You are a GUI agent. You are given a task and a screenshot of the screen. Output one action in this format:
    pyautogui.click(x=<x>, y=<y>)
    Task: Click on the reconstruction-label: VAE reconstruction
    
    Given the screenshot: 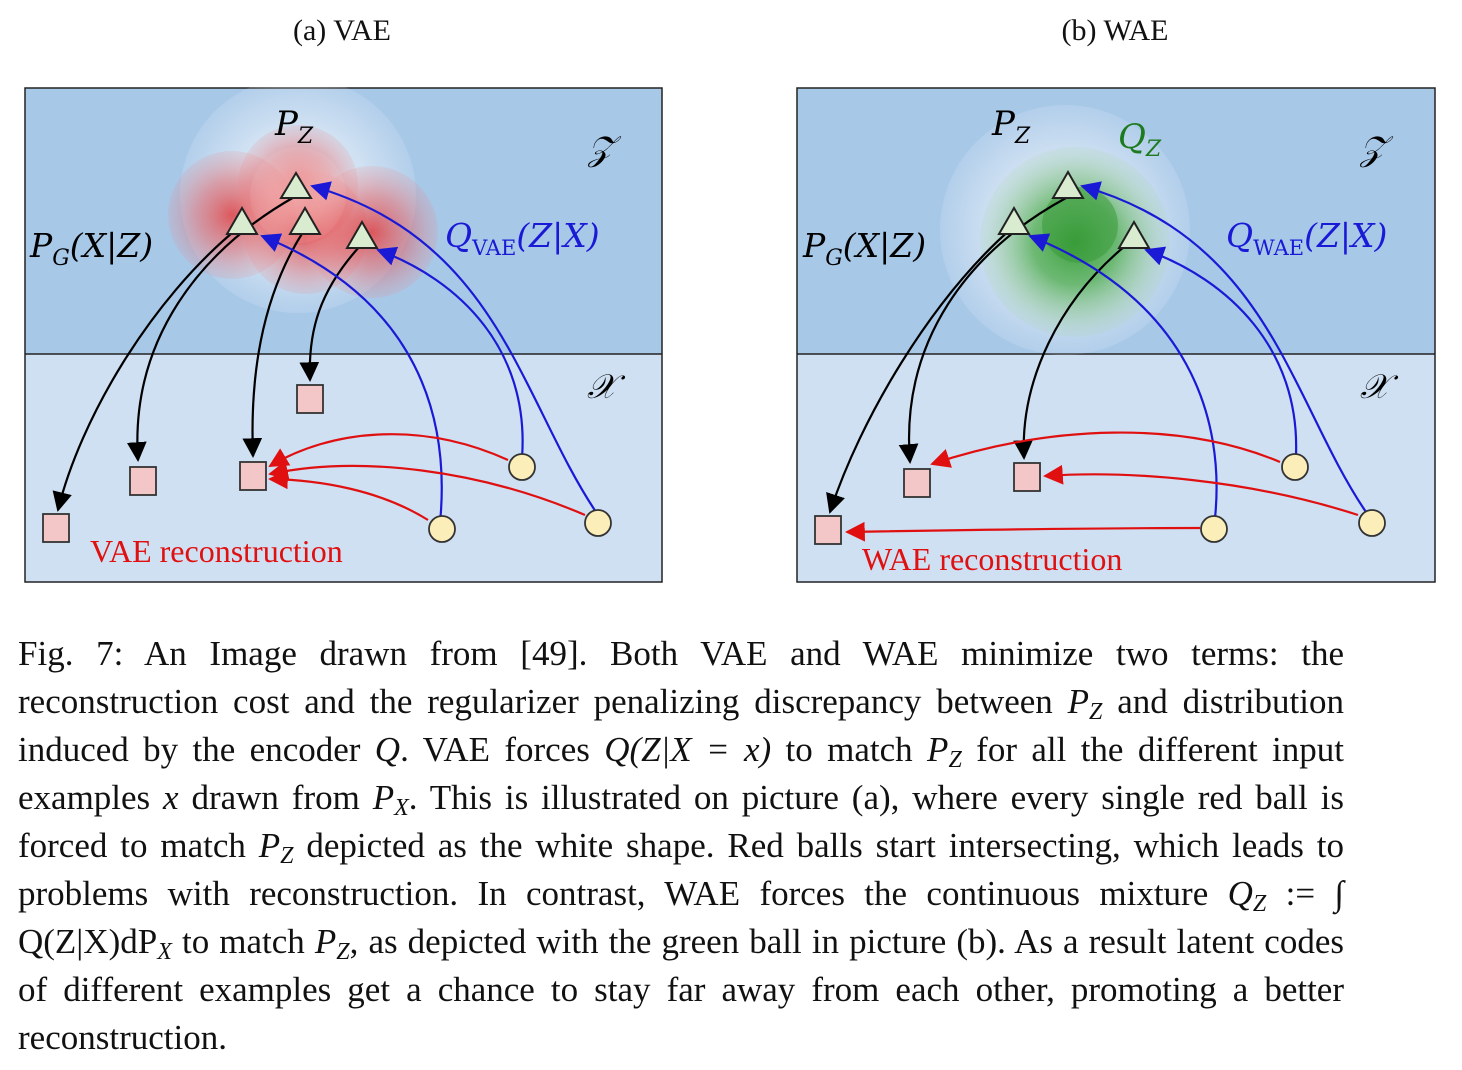 What is the action you would take?
    pyautogui.click(x=216, y=551)
    